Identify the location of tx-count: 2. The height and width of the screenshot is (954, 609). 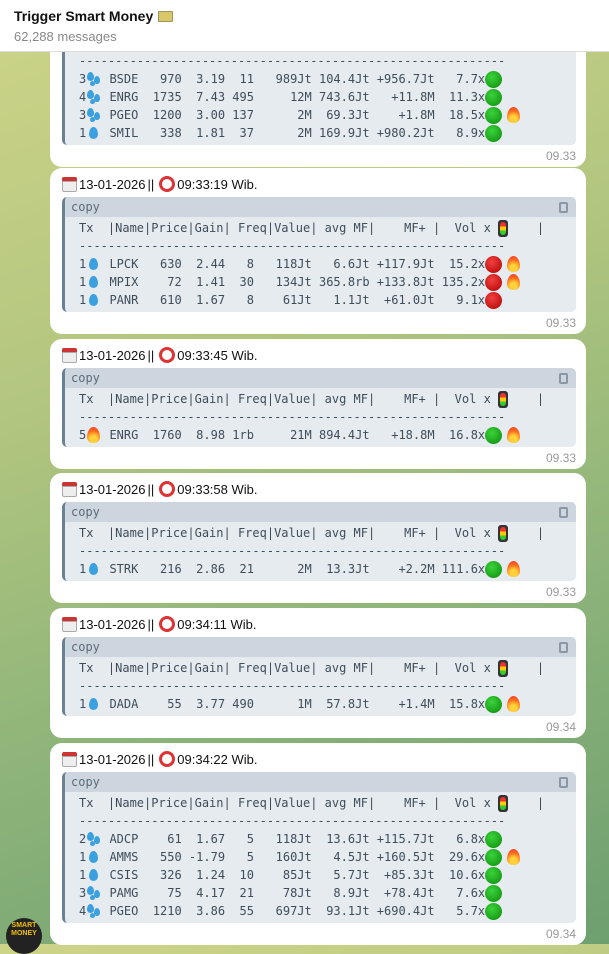
(83, 839).